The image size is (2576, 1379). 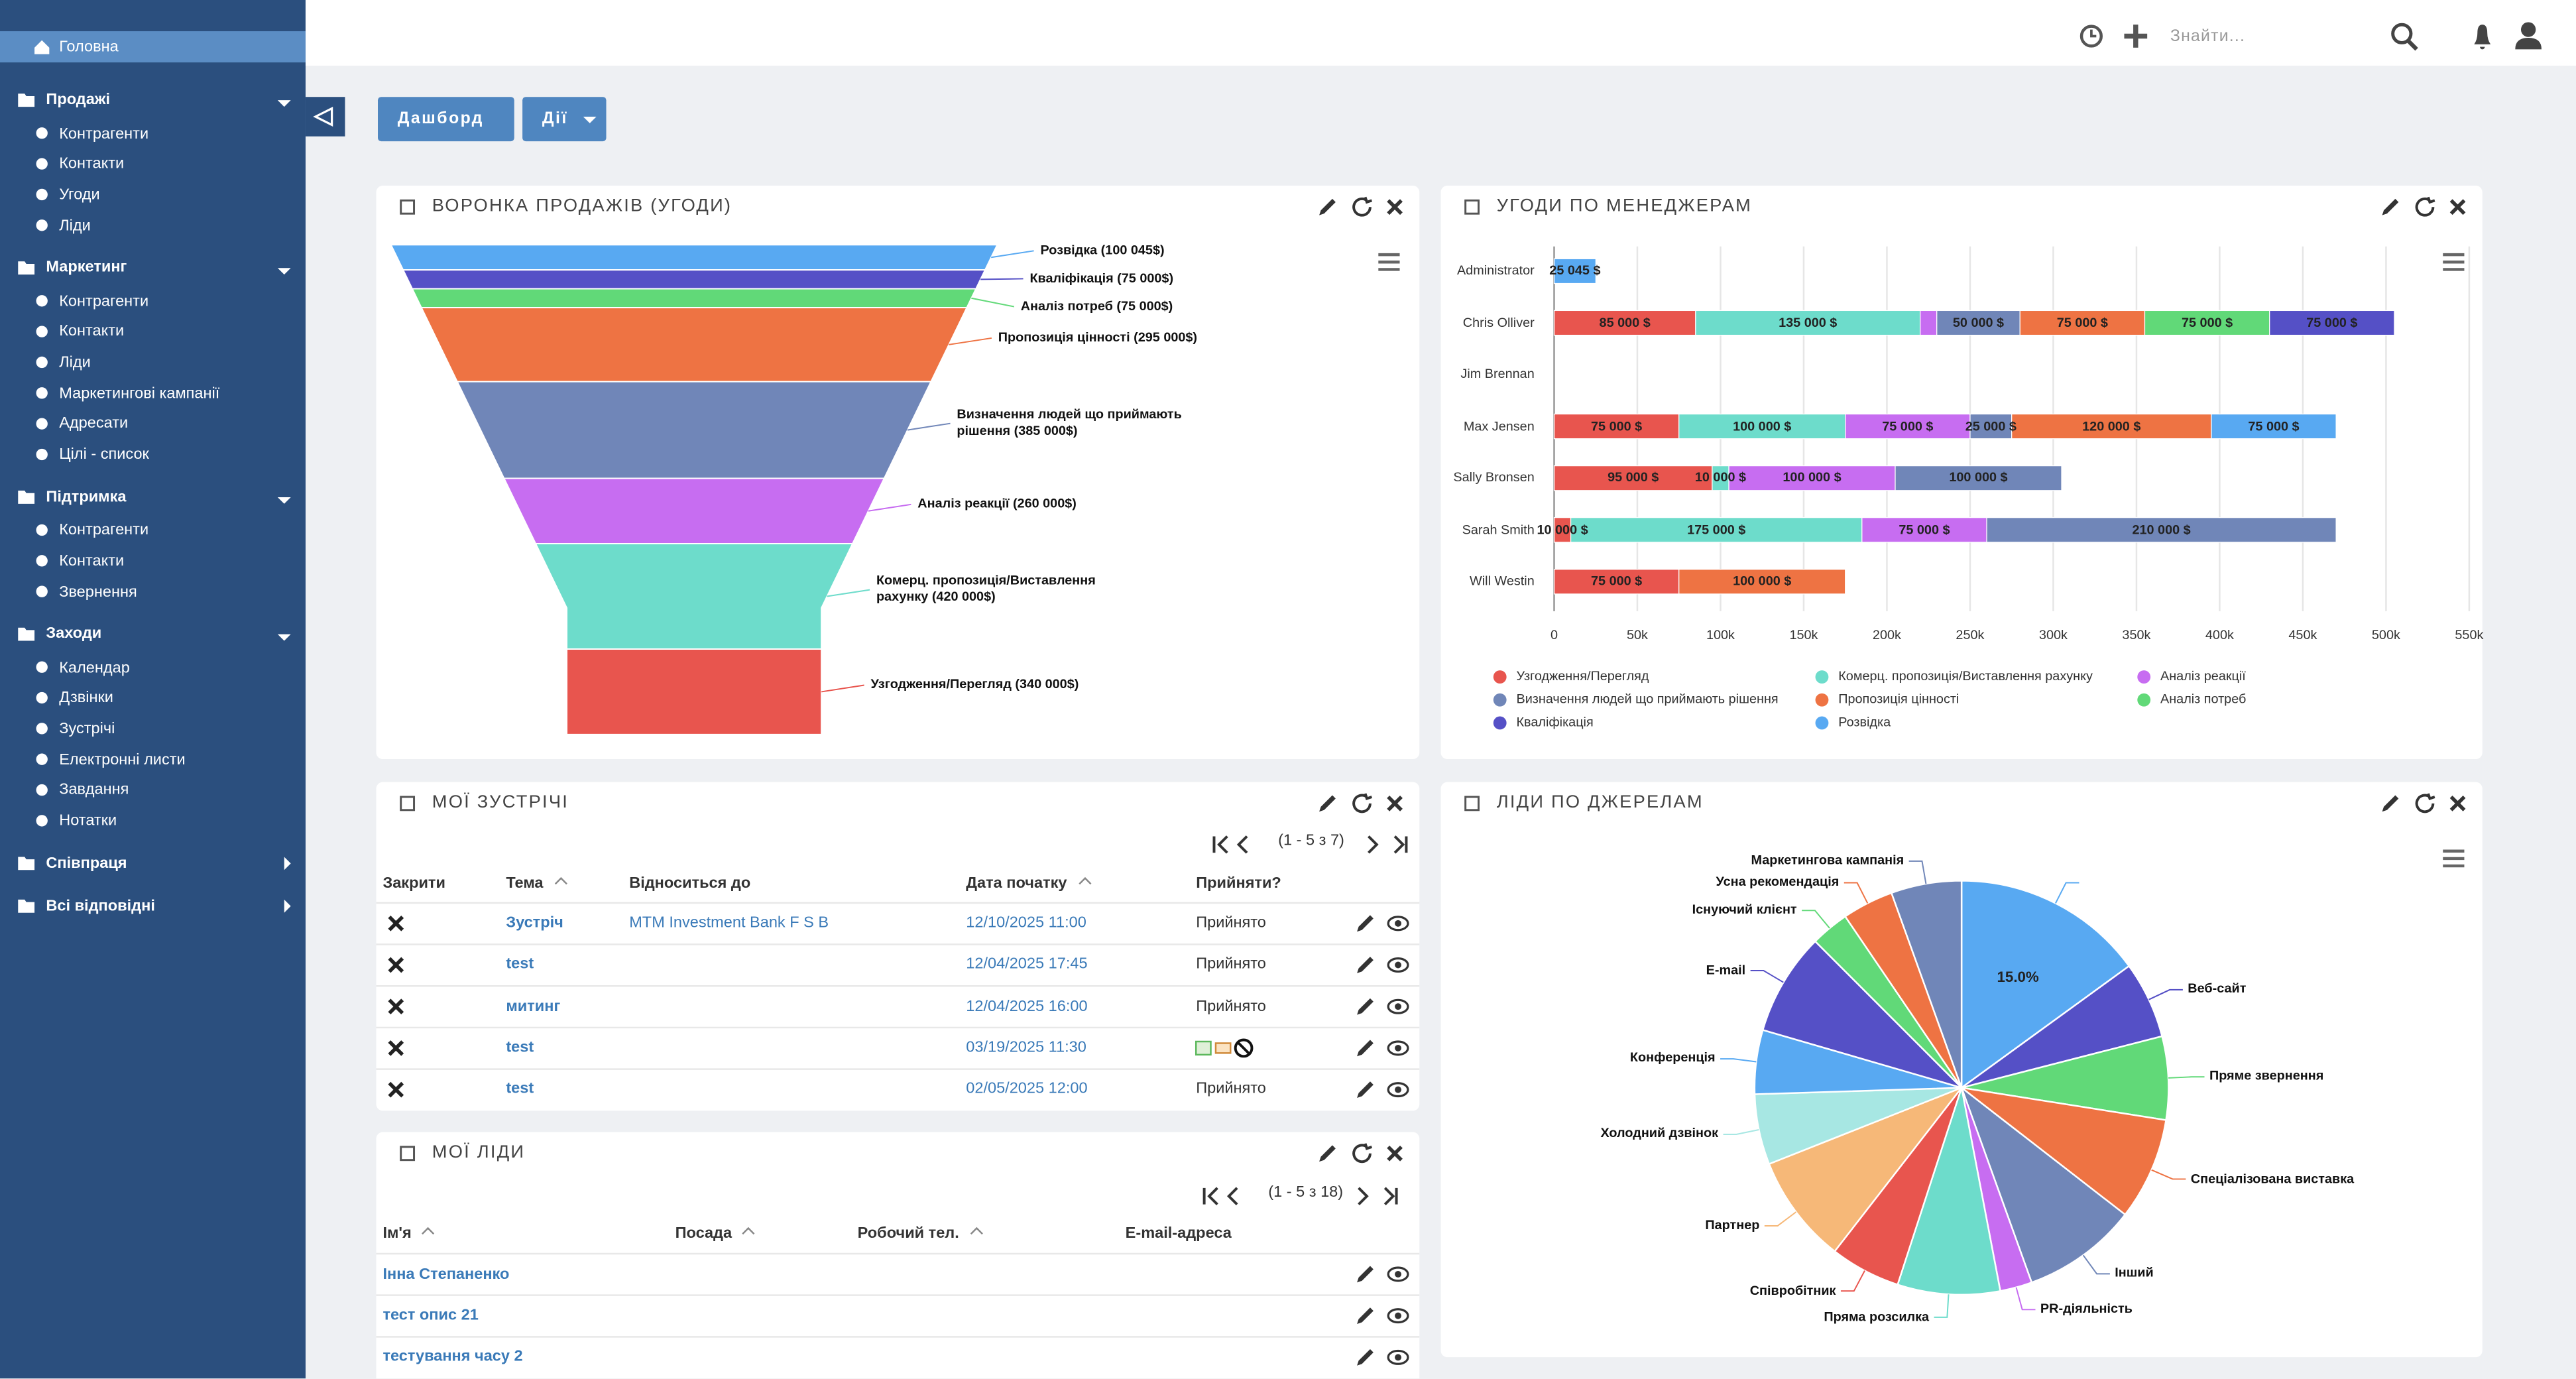 What do you see at coordinates (525, 883) in the screenshot?
I see `column-header: Тема` at bounding box center [525, 883].